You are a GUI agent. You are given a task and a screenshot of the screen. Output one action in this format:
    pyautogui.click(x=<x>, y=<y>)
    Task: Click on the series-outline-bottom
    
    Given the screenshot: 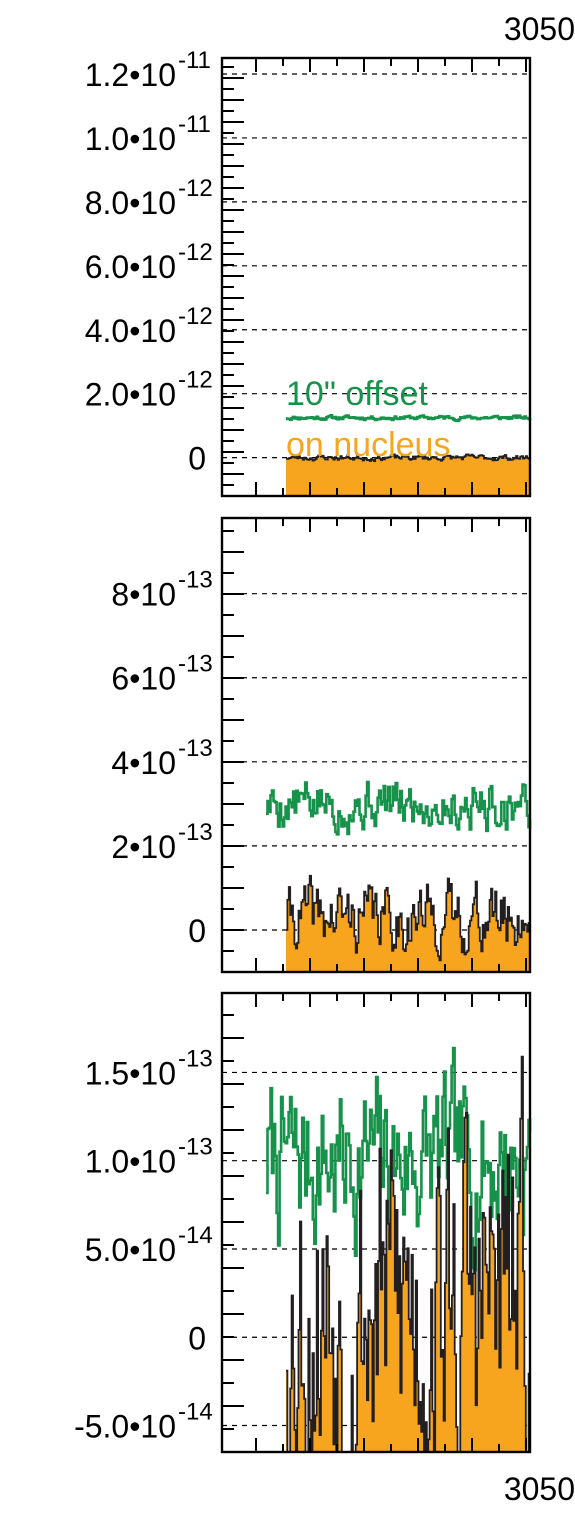 What is the action you would take?
    pyautogui.click(x=408, y=1254)
    